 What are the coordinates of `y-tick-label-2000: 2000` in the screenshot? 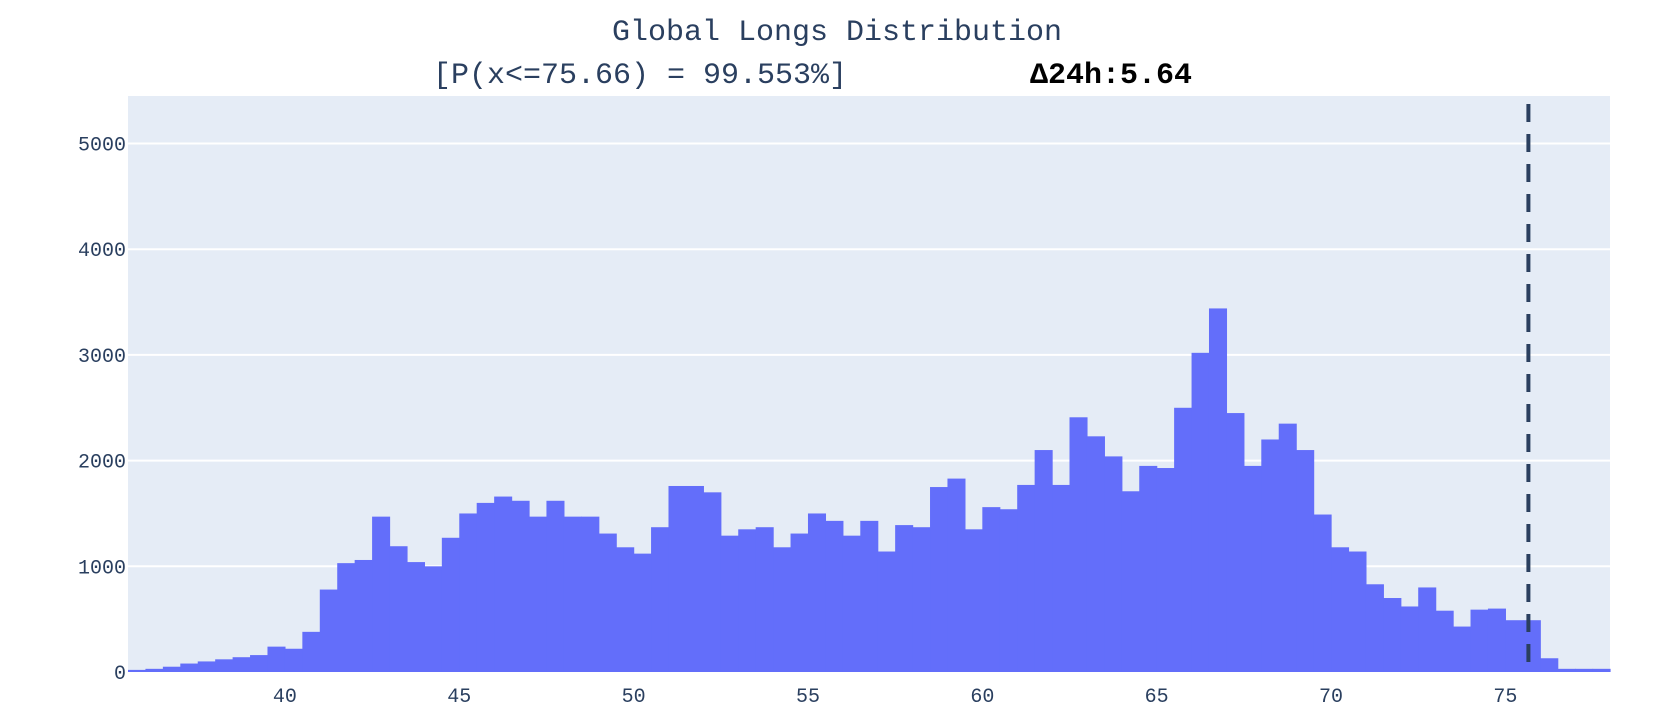 It's located at (102, 463).